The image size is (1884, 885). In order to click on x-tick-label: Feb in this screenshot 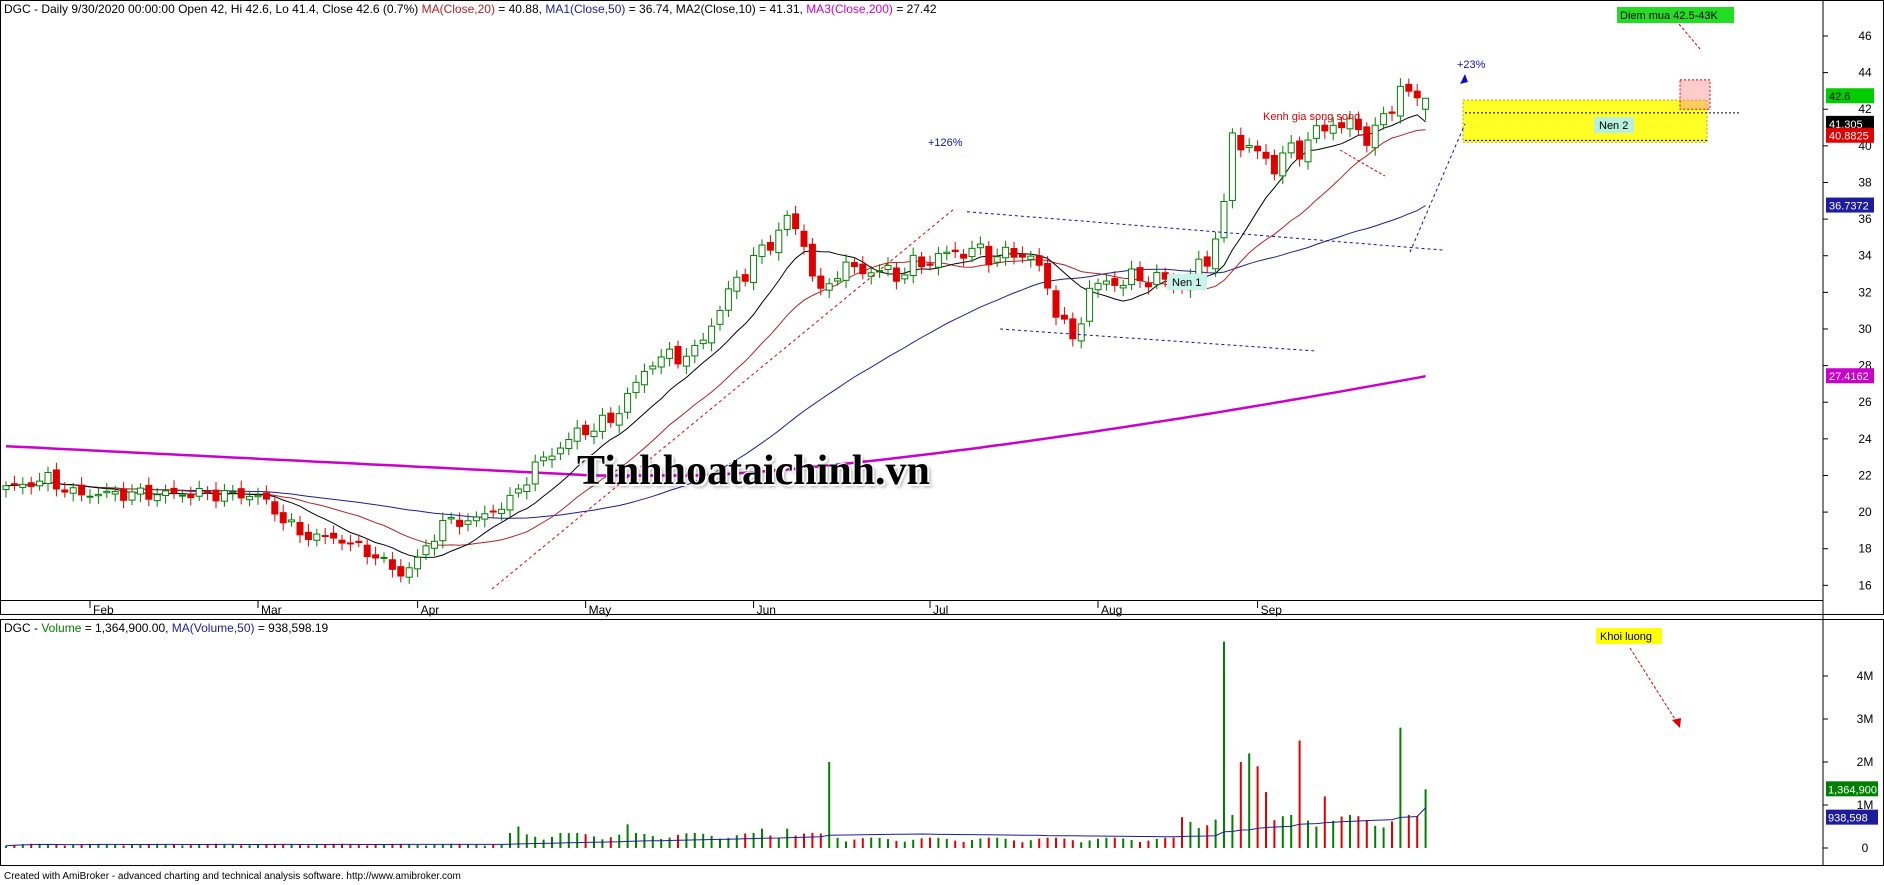, I will do `click(103, 610)`.